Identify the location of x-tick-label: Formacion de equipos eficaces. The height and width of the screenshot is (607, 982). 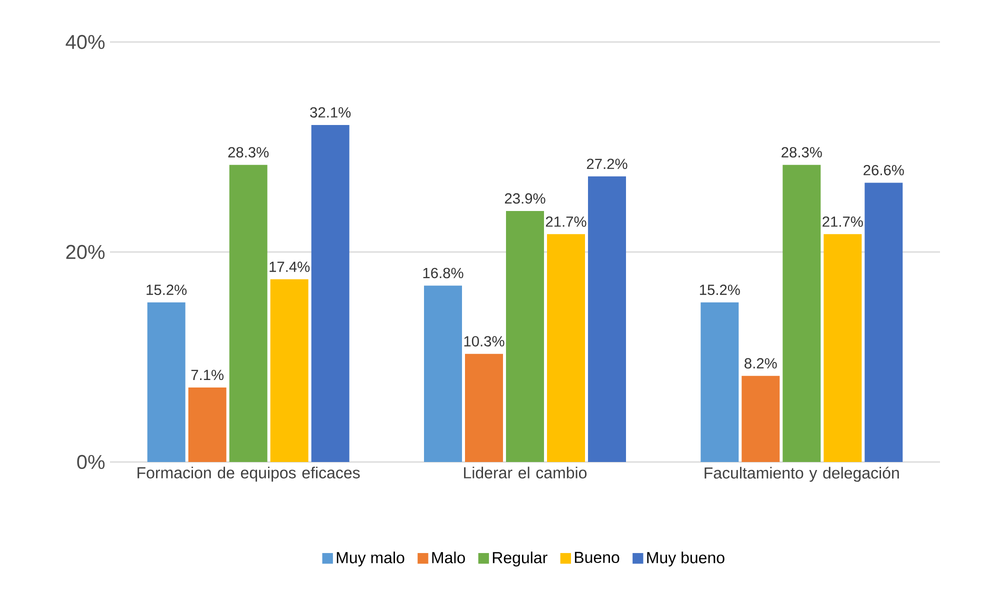
(249, 474).